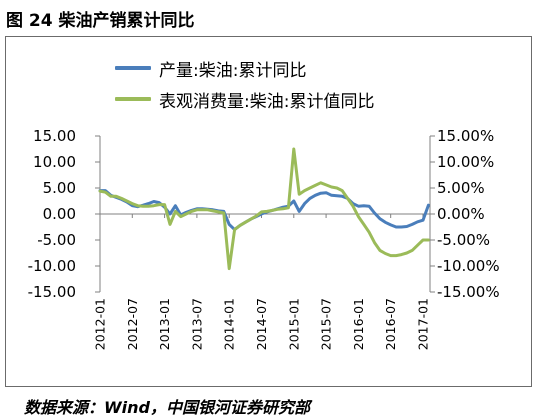  What do you see at coordinates (133, 99) in the screenshot?
I see `legend-swatch-apparent-consumption` at bounding box center [133, 99].